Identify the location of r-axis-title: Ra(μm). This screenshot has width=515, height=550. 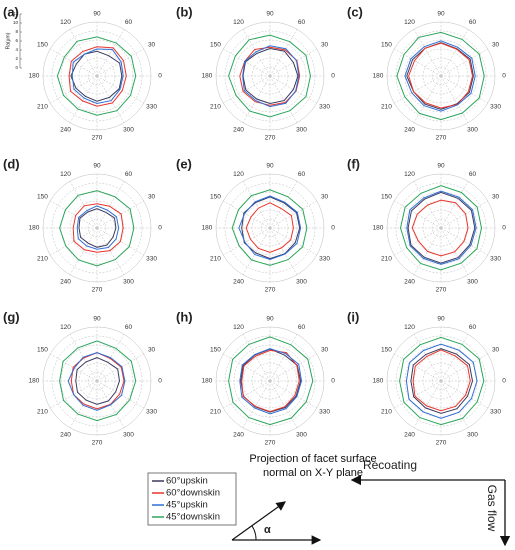
(8, 40).